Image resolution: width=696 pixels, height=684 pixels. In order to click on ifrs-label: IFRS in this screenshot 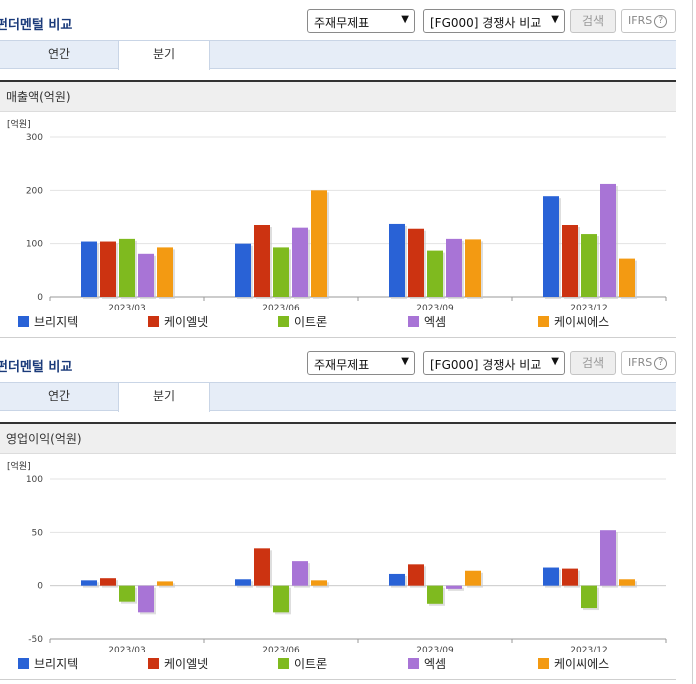, I will do `click(640, 20)`.